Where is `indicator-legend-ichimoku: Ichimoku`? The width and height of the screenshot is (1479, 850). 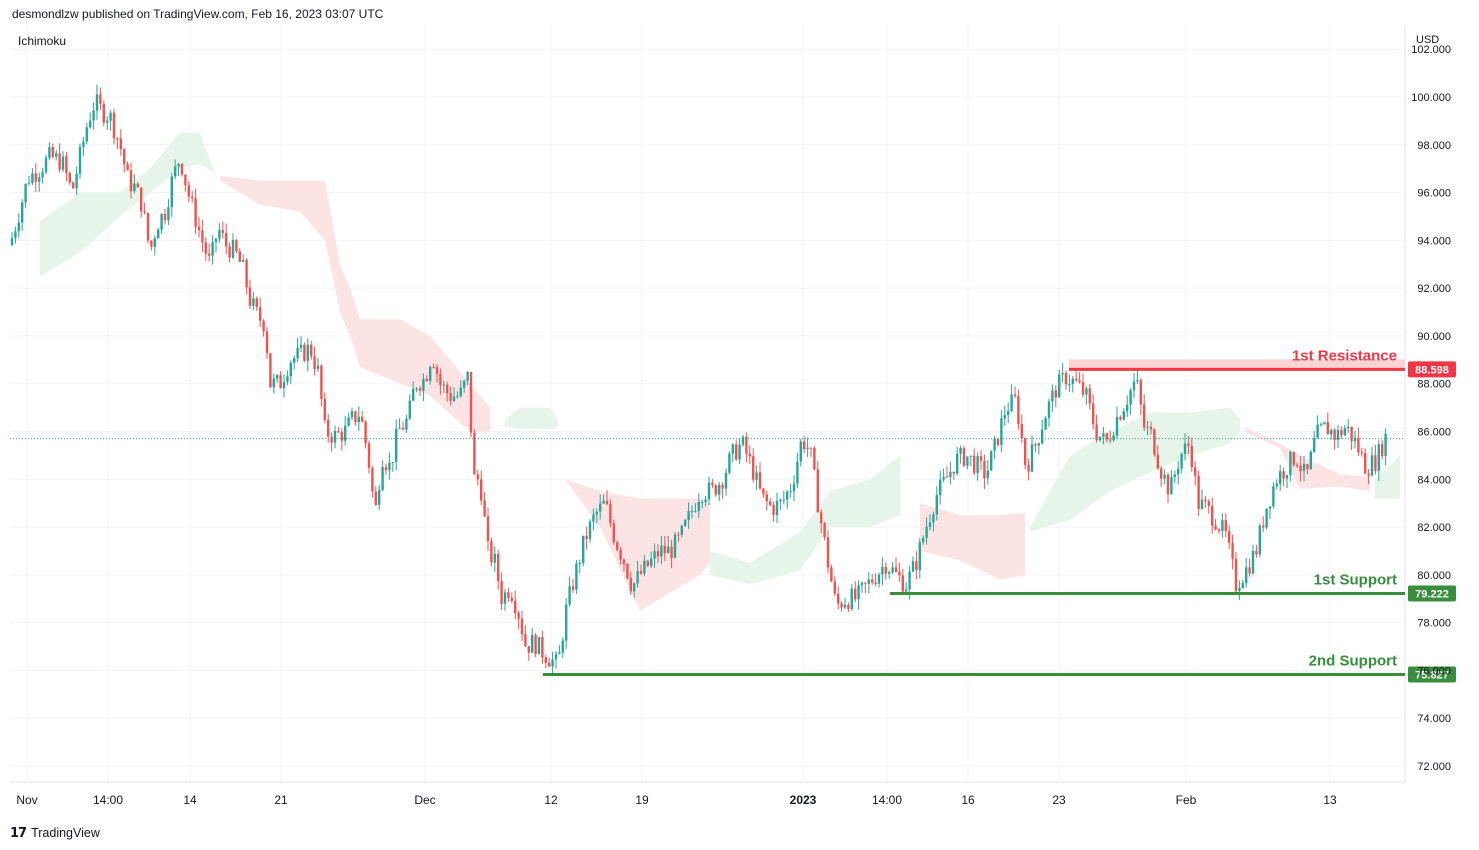
indicator-legend-ichimoku: Ichimoku is located at coordinates (42, 41).